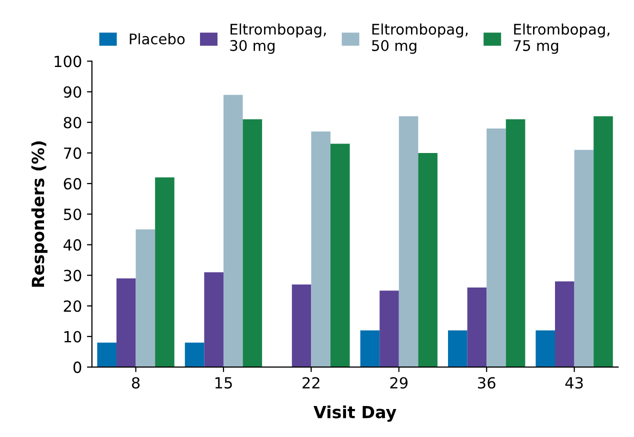 Image resolution: width=634 pixels, height=437 pixels. Describe the element at coordinates (157, 38) in the screenshot. I see `legend-label: Placebo` at that location.